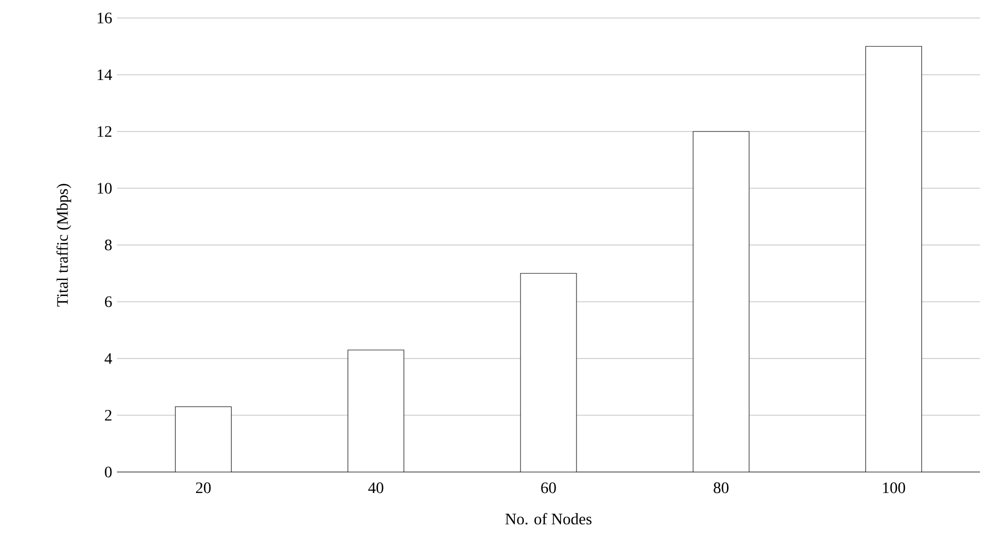 The width and height of the screenshot is (992, 557). I want to click on y-tick-label: 10, so click(105, 188).